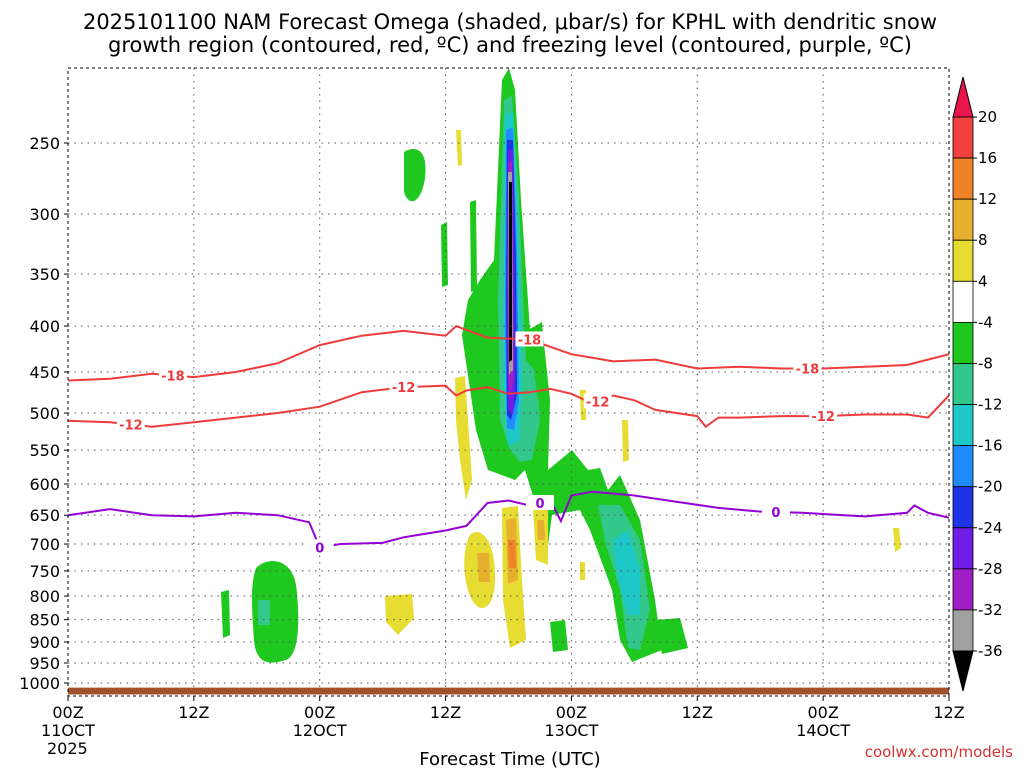  Describe the element at coordinates (44, 544) in the screenshot. I see `y-tick-label: 700` at that location.